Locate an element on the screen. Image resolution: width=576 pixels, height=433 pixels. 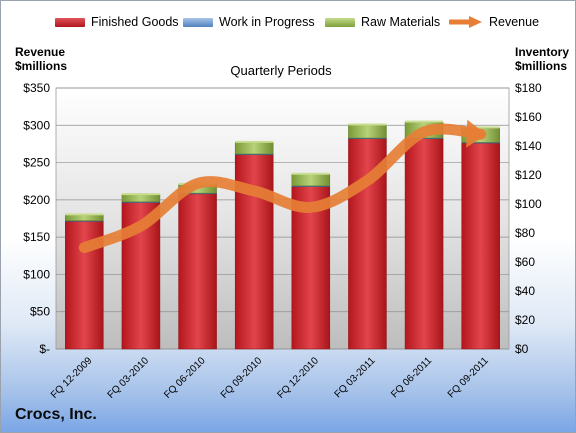
legend-swatch-finished-goods is located at coordinates (70, 22).